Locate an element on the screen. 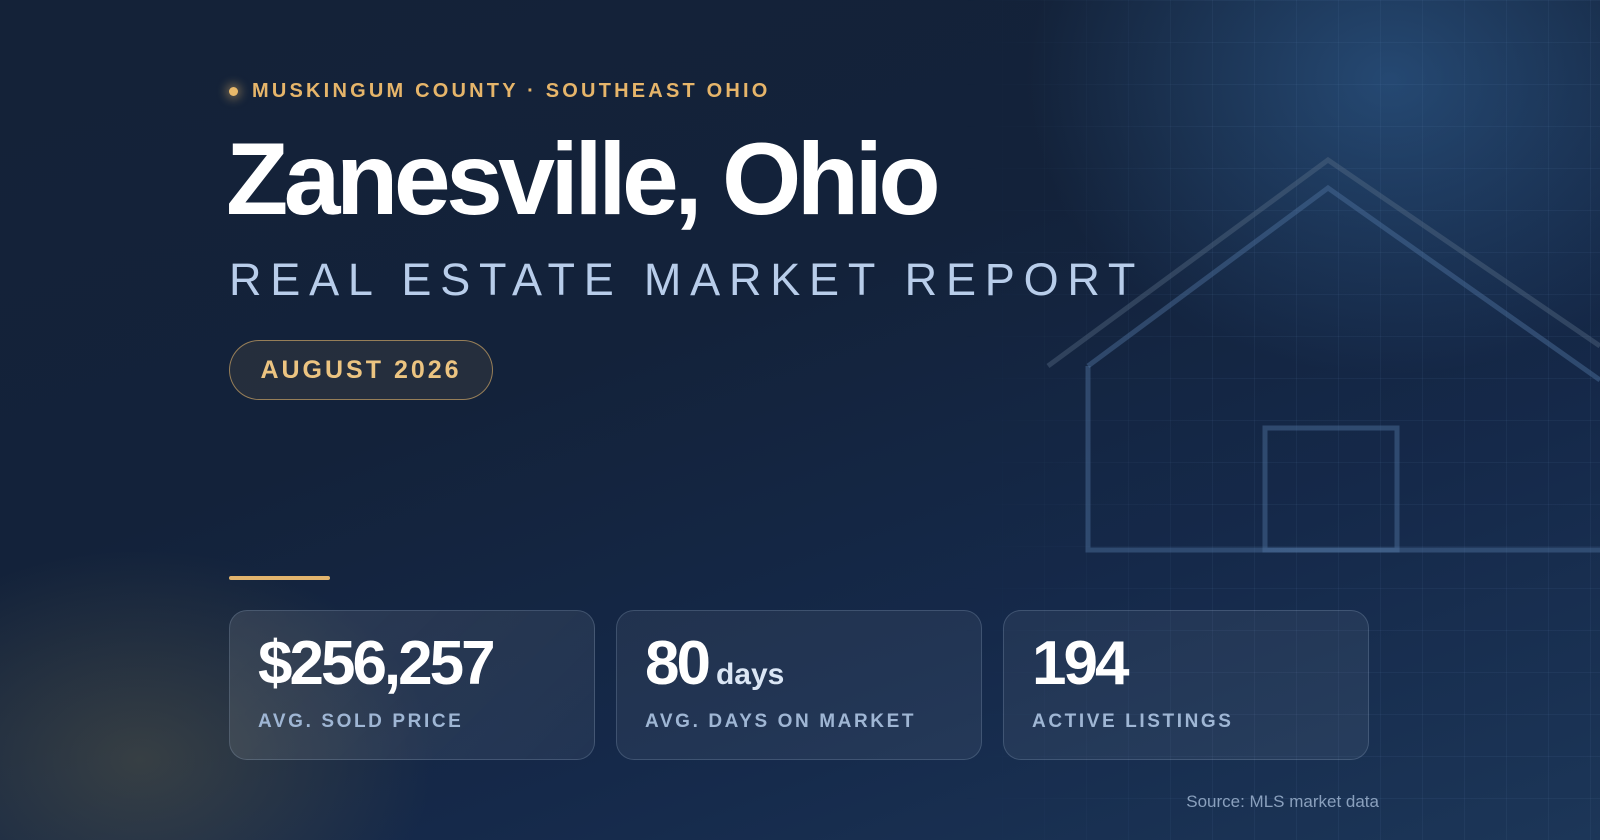 The height and width of the screenshot is (840, 1600). stat-card-active-listings: 194 ACTIVE LISTINGS is located at coordinates (1186, 685).